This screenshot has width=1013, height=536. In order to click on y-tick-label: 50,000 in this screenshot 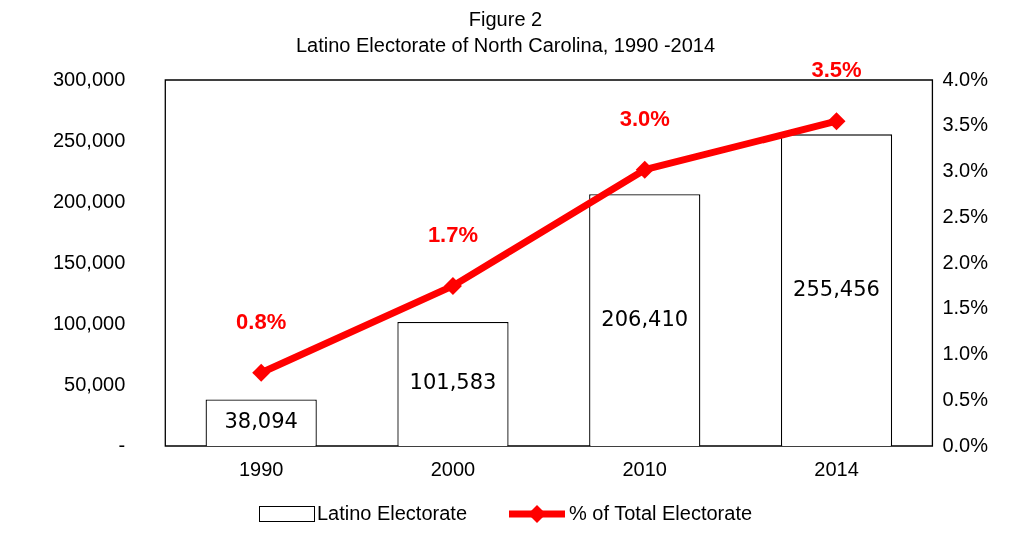, I will do `click(95, 383)`.